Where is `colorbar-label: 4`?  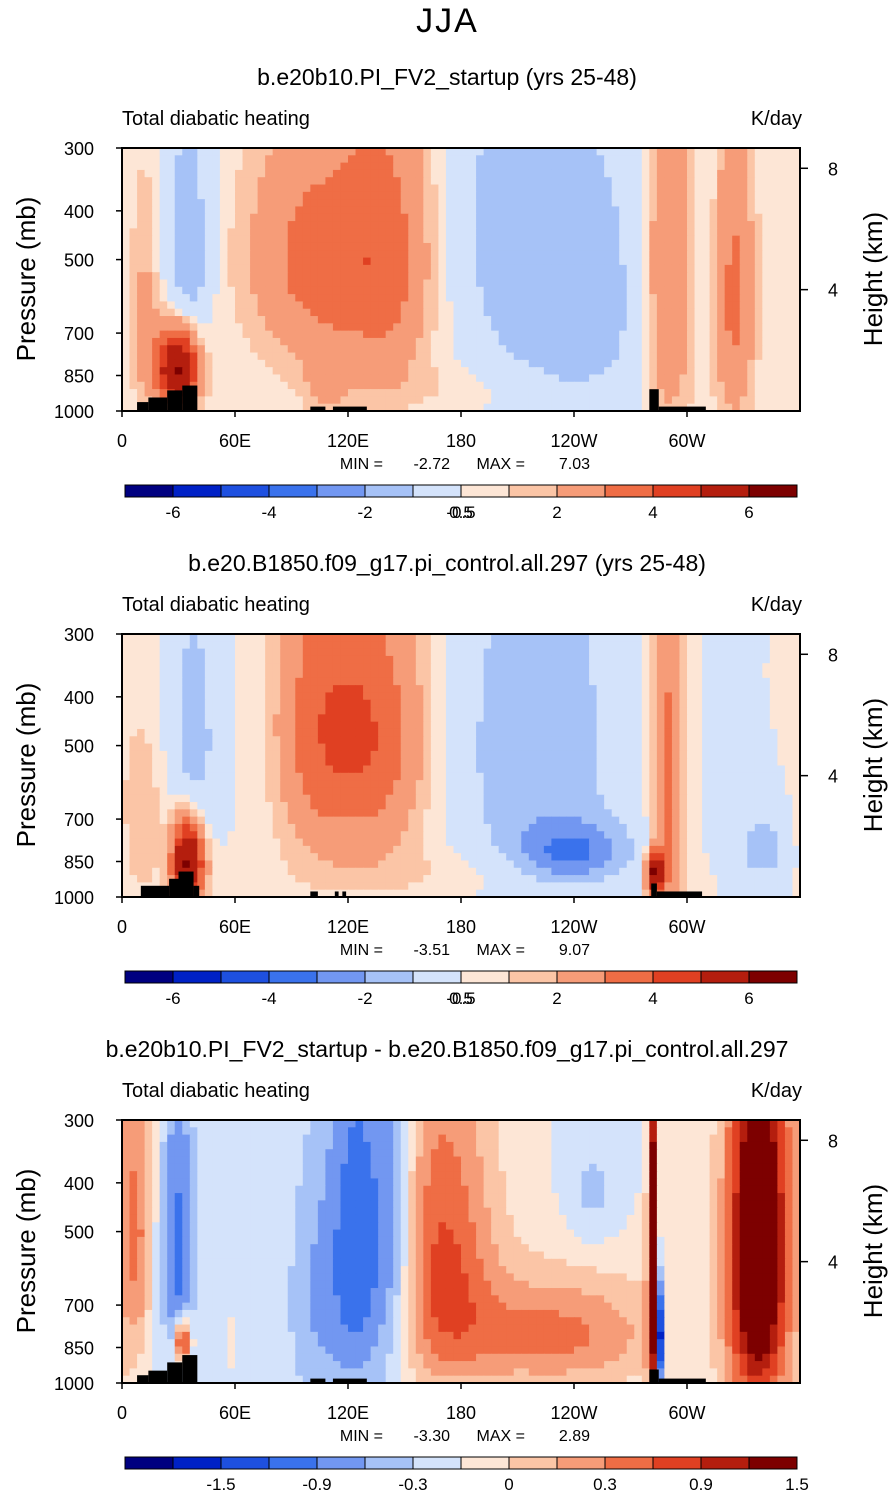
colorbar-label: 4 is located at coordinates (652, 998).